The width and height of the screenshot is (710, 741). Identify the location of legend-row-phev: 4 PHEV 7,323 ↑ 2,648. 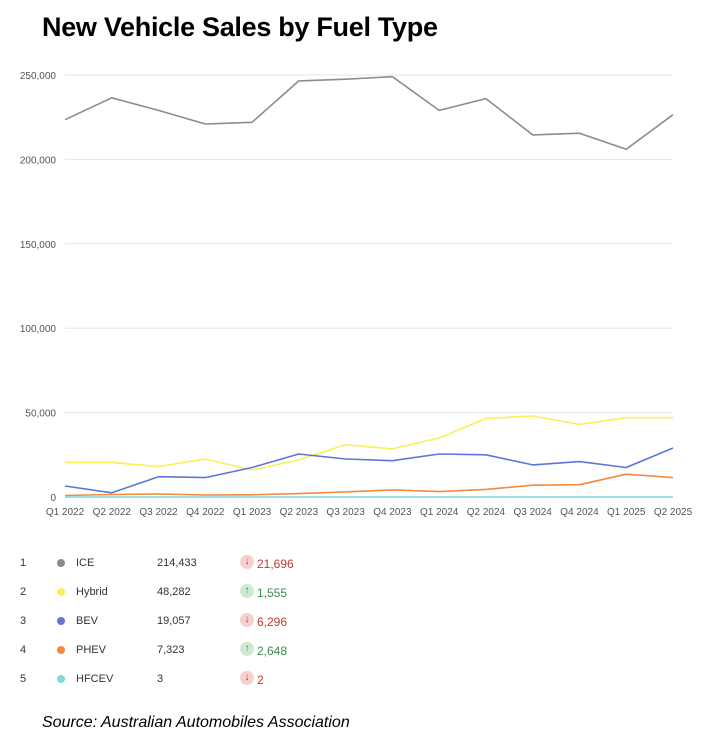
(355, 649).